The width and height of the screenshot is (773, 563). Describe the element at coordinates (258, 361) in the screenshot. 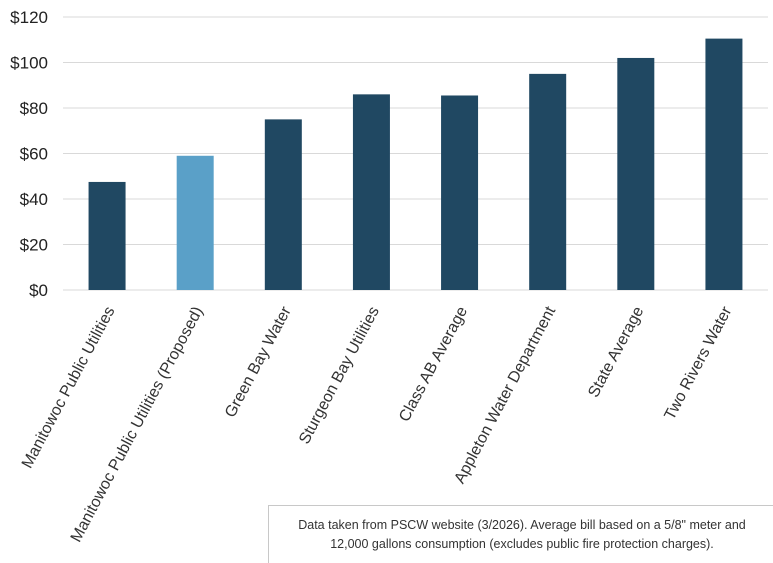

I see `x-category-label: Green Bay Water` at that location.